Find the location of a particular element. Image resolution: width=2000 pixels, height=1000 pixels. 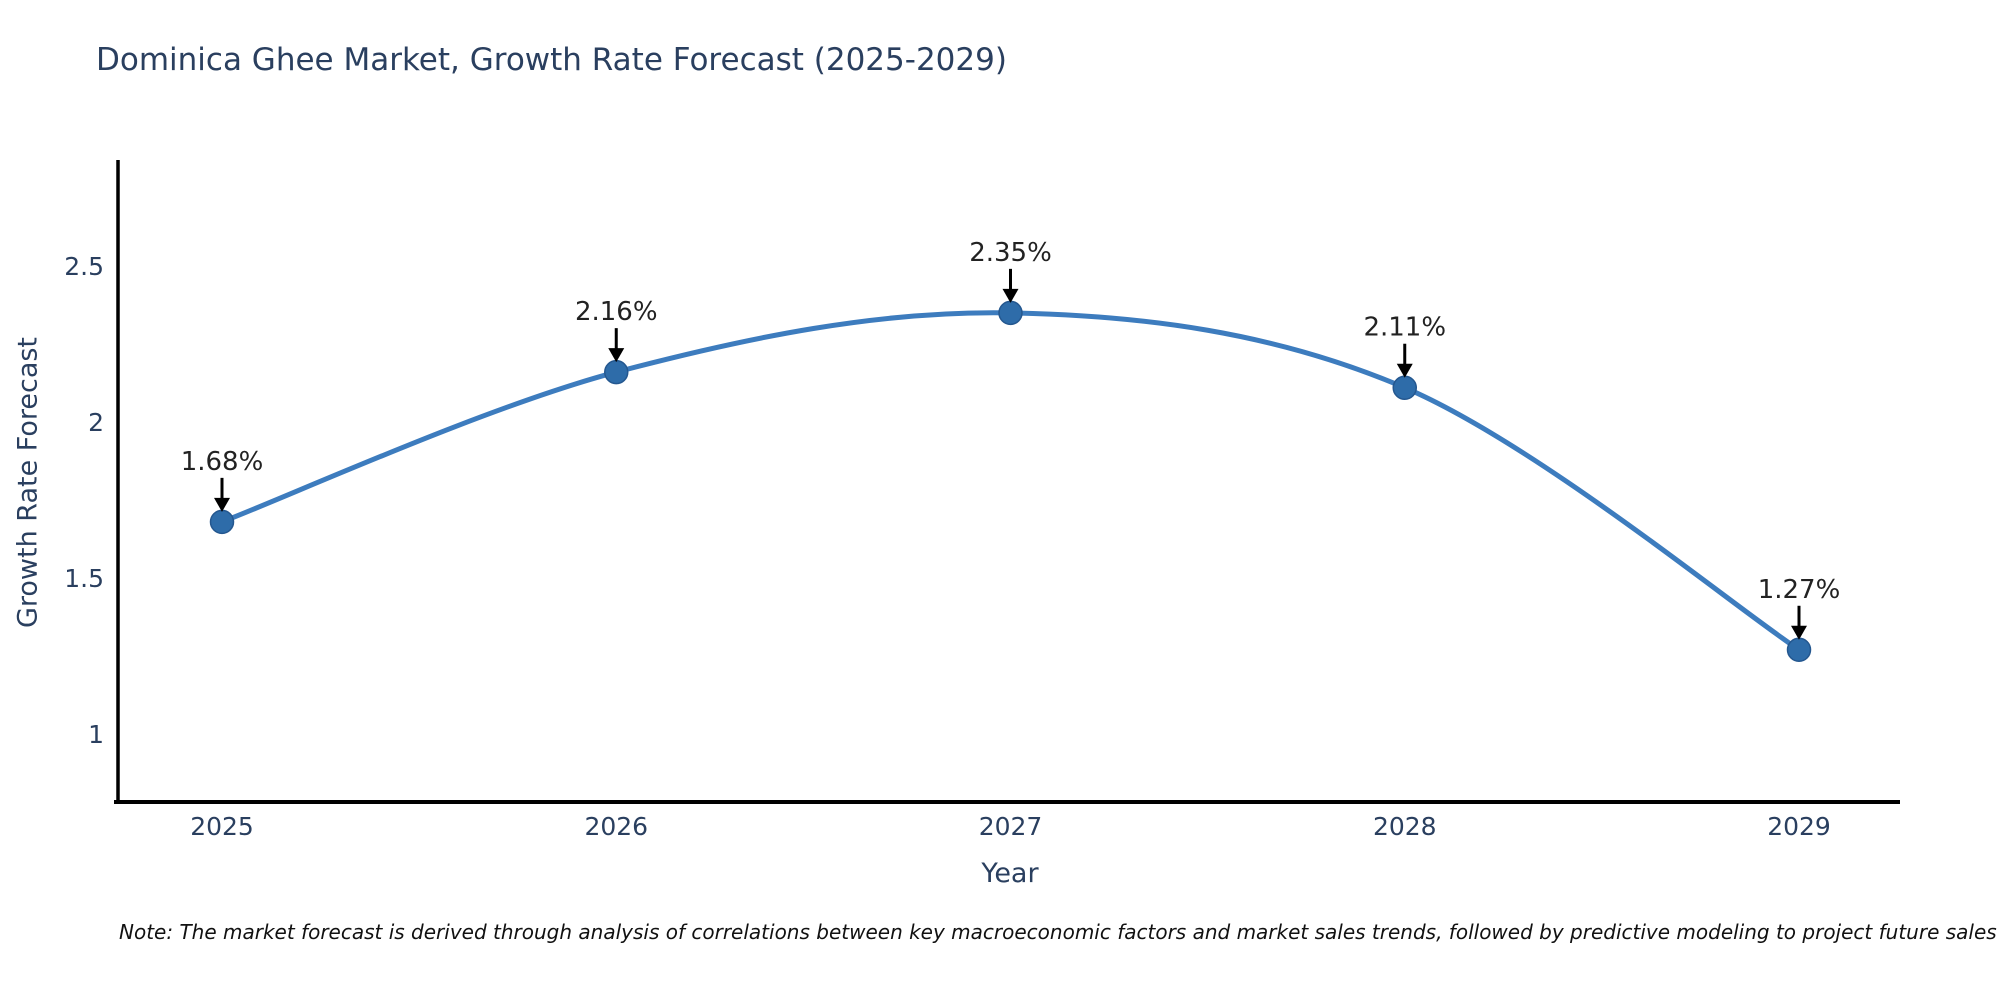

x-axis-title: Year is located at coordinates (1010, 873).